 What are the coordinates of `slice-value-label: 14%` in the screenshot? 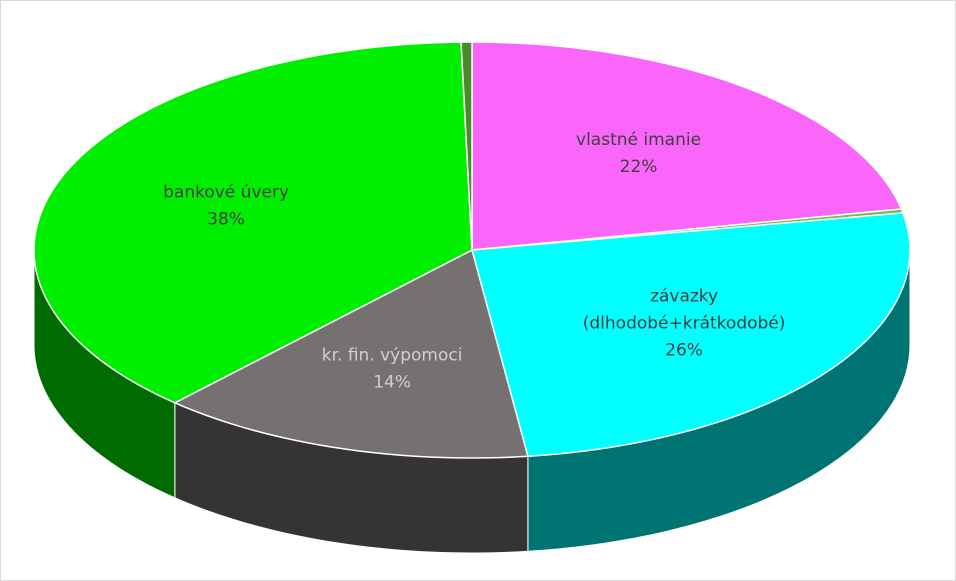 It's located at (392, 382).